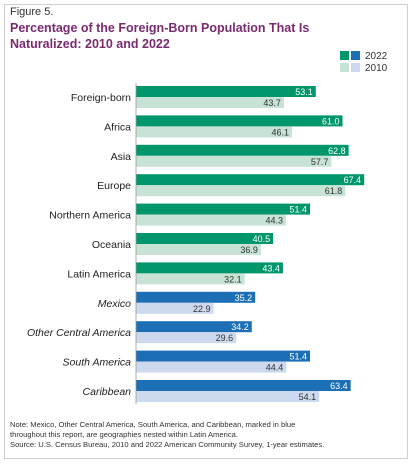 This screenshot has width=414, height=465. What do you see at coordinates (262, 239) in the screenshot?
I see `data-label-oceania-2022: 40.5` at bounding box center [262, 239].